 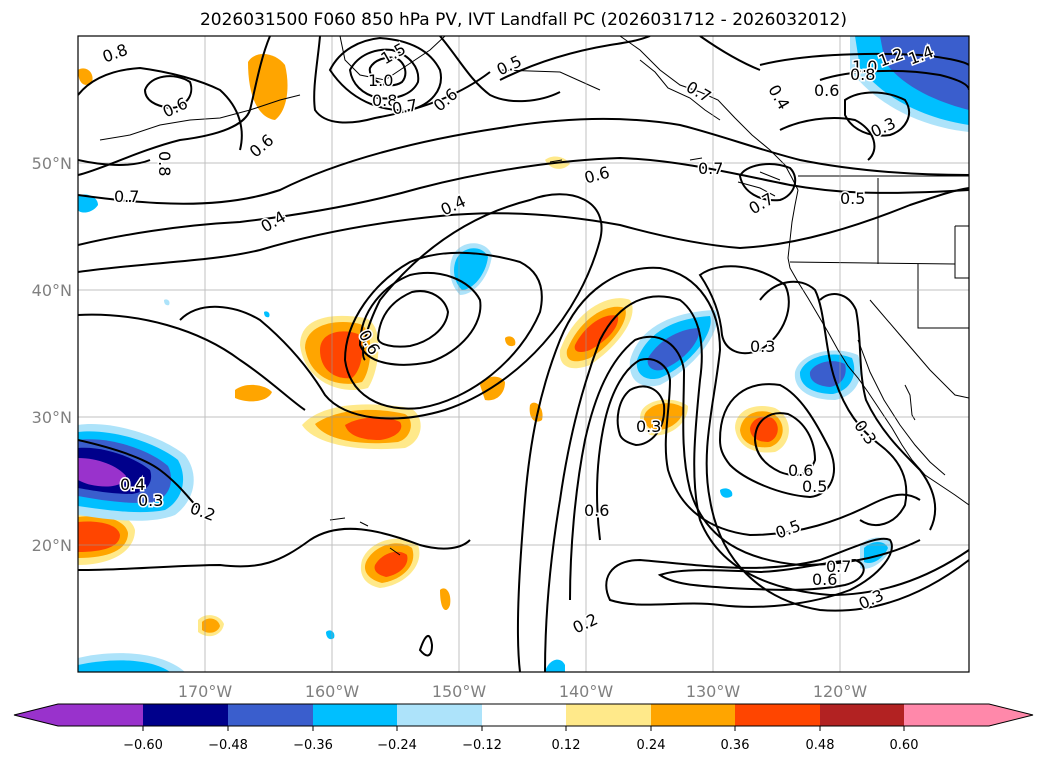 What do you see at coordinates (52, 545) in the screenshot?
I see `lat-label: 20°N` at bounding box center [52, 545].